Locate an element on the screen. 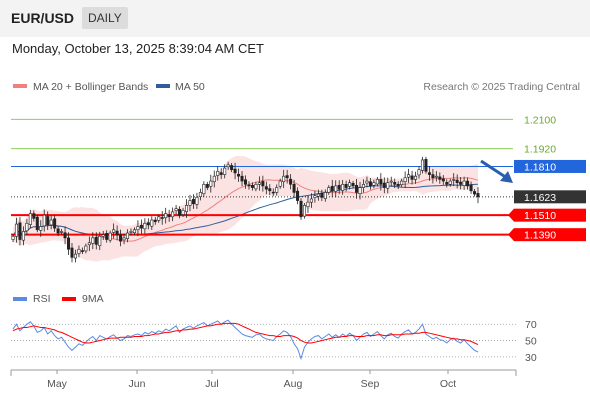 The image size is (590, 400). timestamp: Monday, October 13, 2025 8:39:04 AM CET is located at coordinates (138, 48).